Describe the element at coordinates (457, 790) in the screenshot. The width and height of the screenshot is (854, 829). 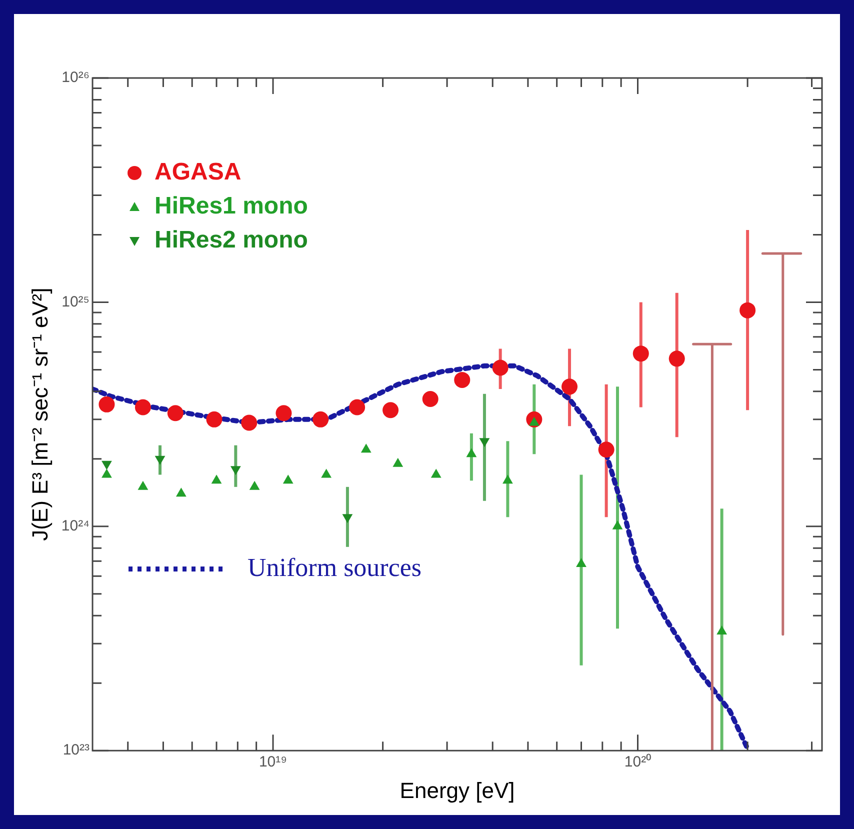
I see `x-axis-title: Energy [eV]` at that location.